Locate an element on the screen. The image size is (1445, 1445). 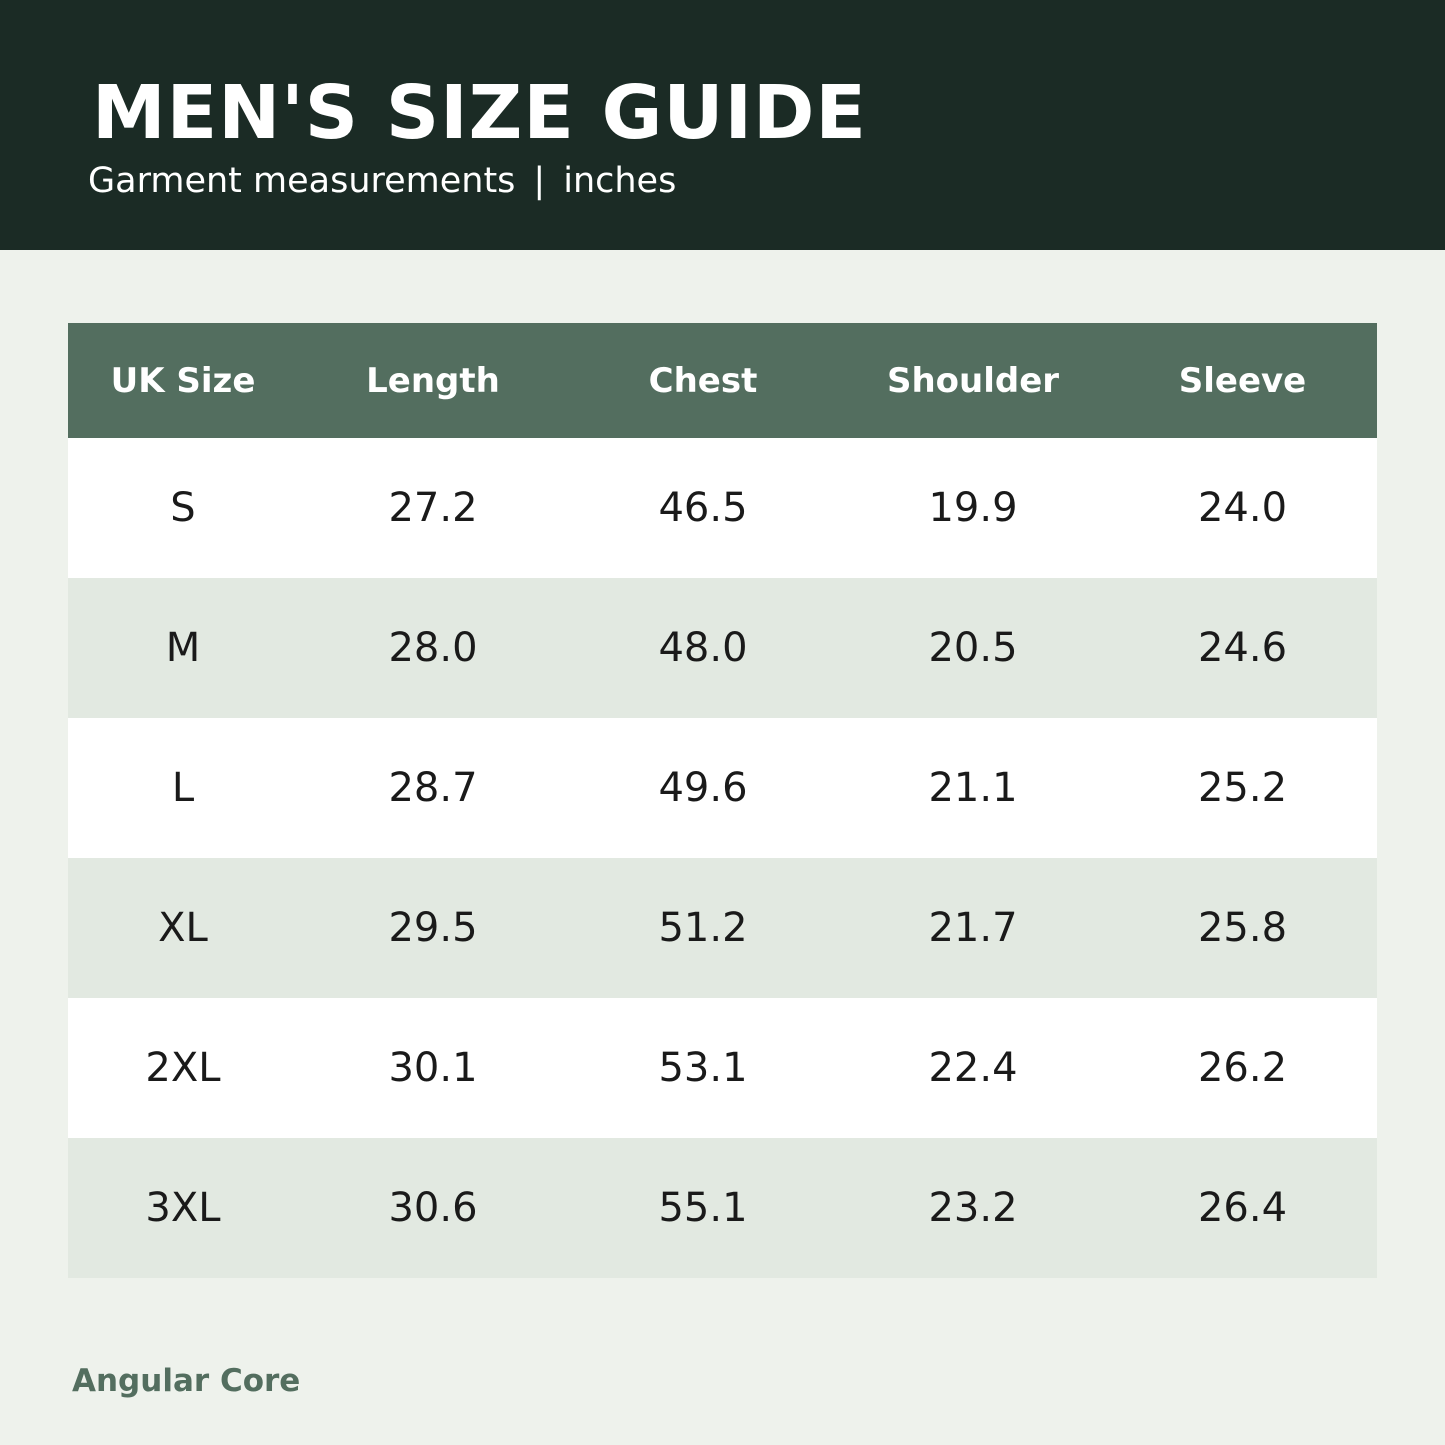
table-row: S 27.2 46.5 19.9 24.0 is located at coordinates (722, 508).